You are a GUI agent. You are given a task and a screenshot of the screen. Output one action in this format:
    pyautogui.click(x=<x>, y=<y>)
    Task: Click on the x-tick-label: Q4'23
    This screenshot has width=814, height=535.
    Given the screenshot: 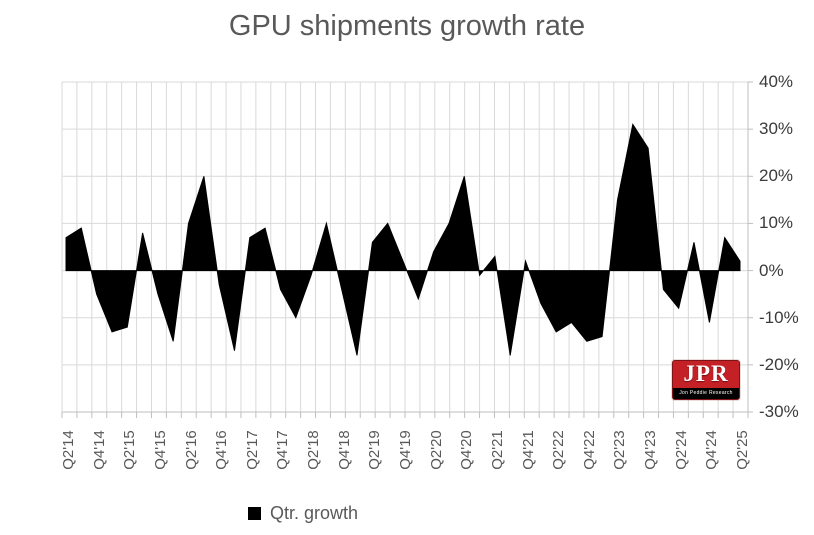 What is the action you would take?
    pyautogui.click(x=651, y=450)
    